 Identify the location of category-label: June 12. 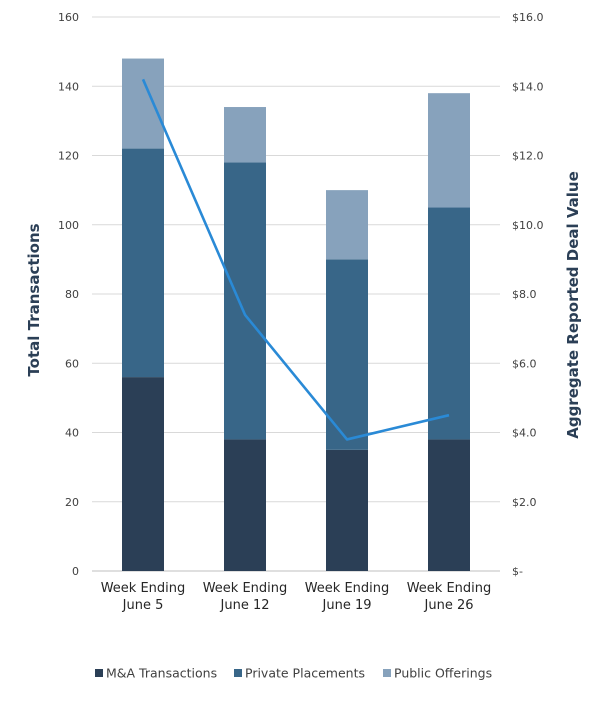
(245, 605).